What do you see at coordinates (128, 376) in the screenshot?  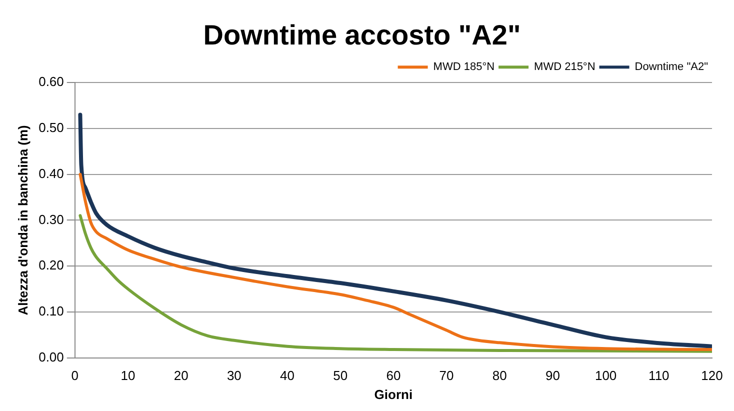 I see `x-tick-label: 10` at bounding box center [128, 376].